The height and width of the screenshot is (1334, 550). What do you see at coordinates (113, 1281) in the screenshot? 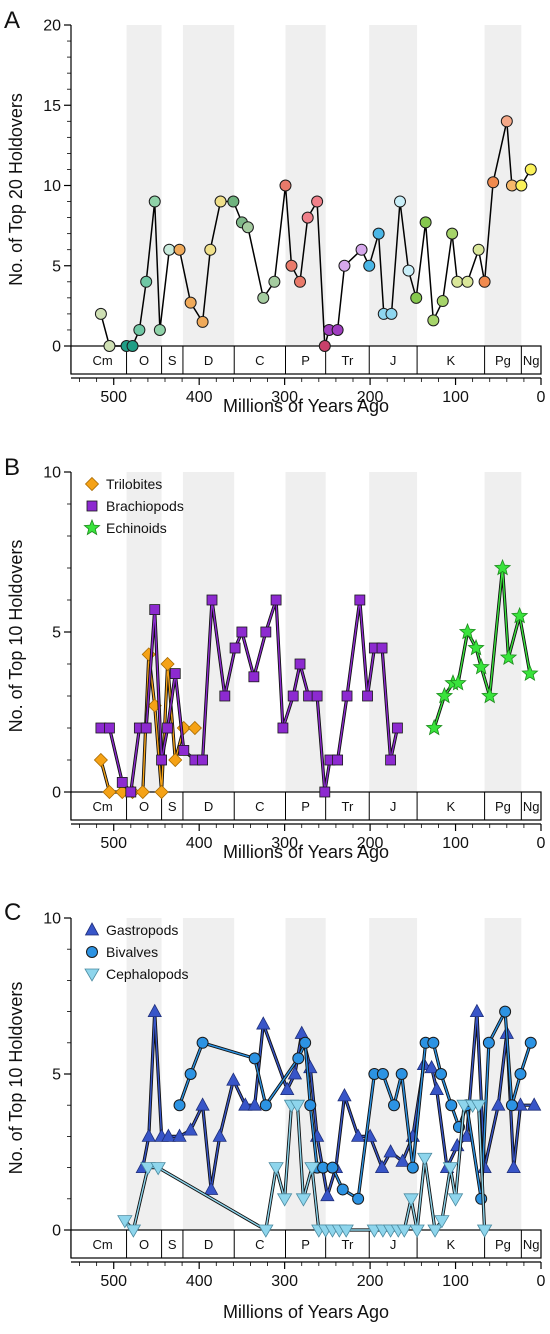
I see `x-tick-label: 500` at bounding box center [113, 1281].